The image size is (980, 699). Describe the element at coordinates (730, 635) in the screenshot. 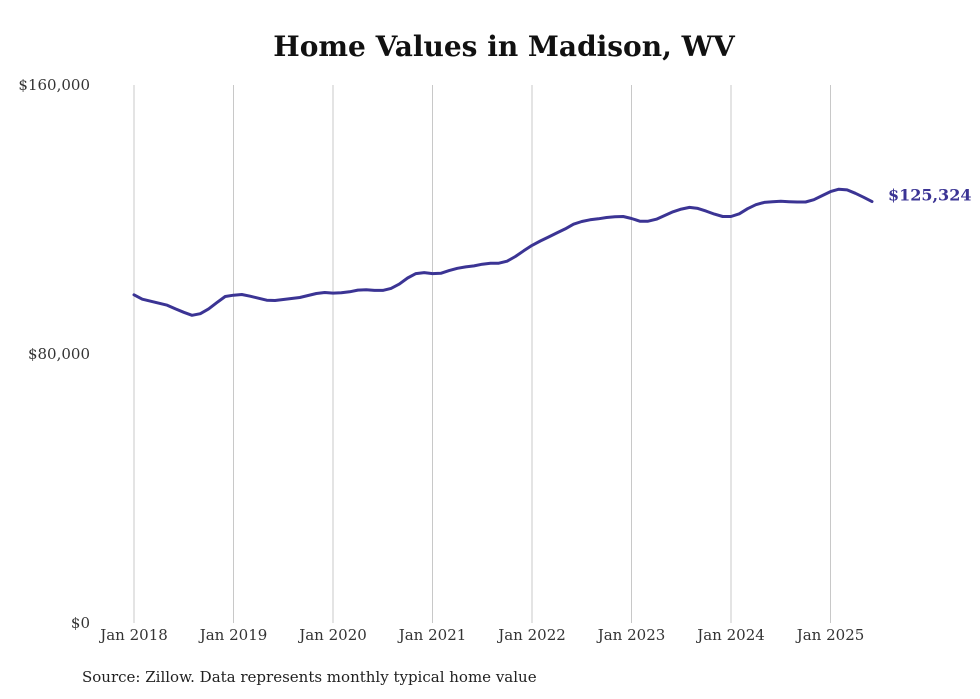

I see `x-tick-label: Jan 2024` at that location.